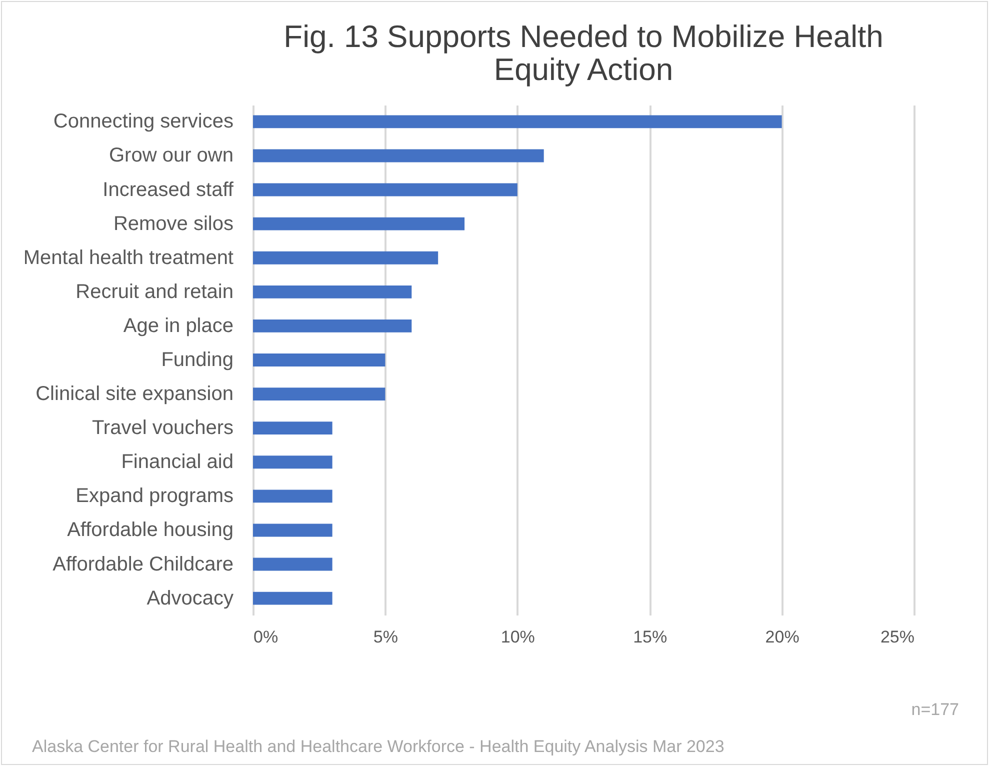 This screenshot has height=766, width=989. Describe the element at coordinates (650, 637) in the screenshot. I see `x-tick-label: 15%` at that location.